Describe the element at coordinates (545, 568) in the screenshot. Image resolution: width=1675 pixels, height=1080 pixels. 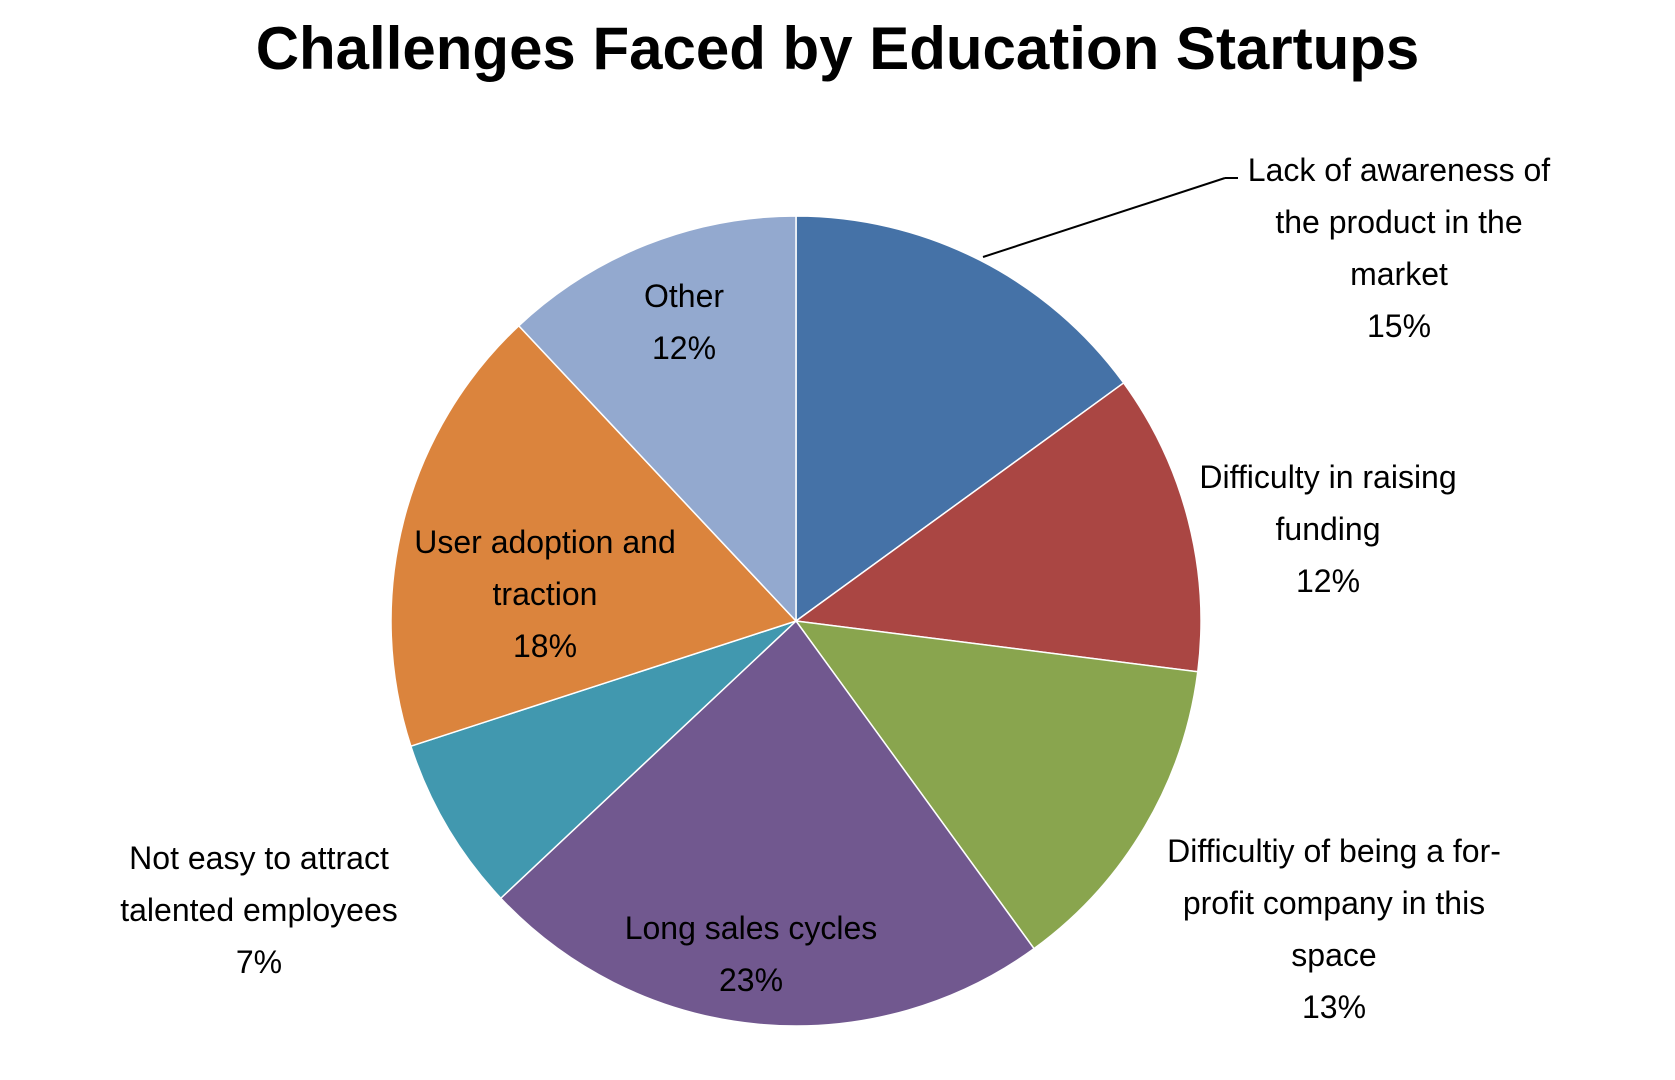
I see `category-label: User adoption and traction` at that location.